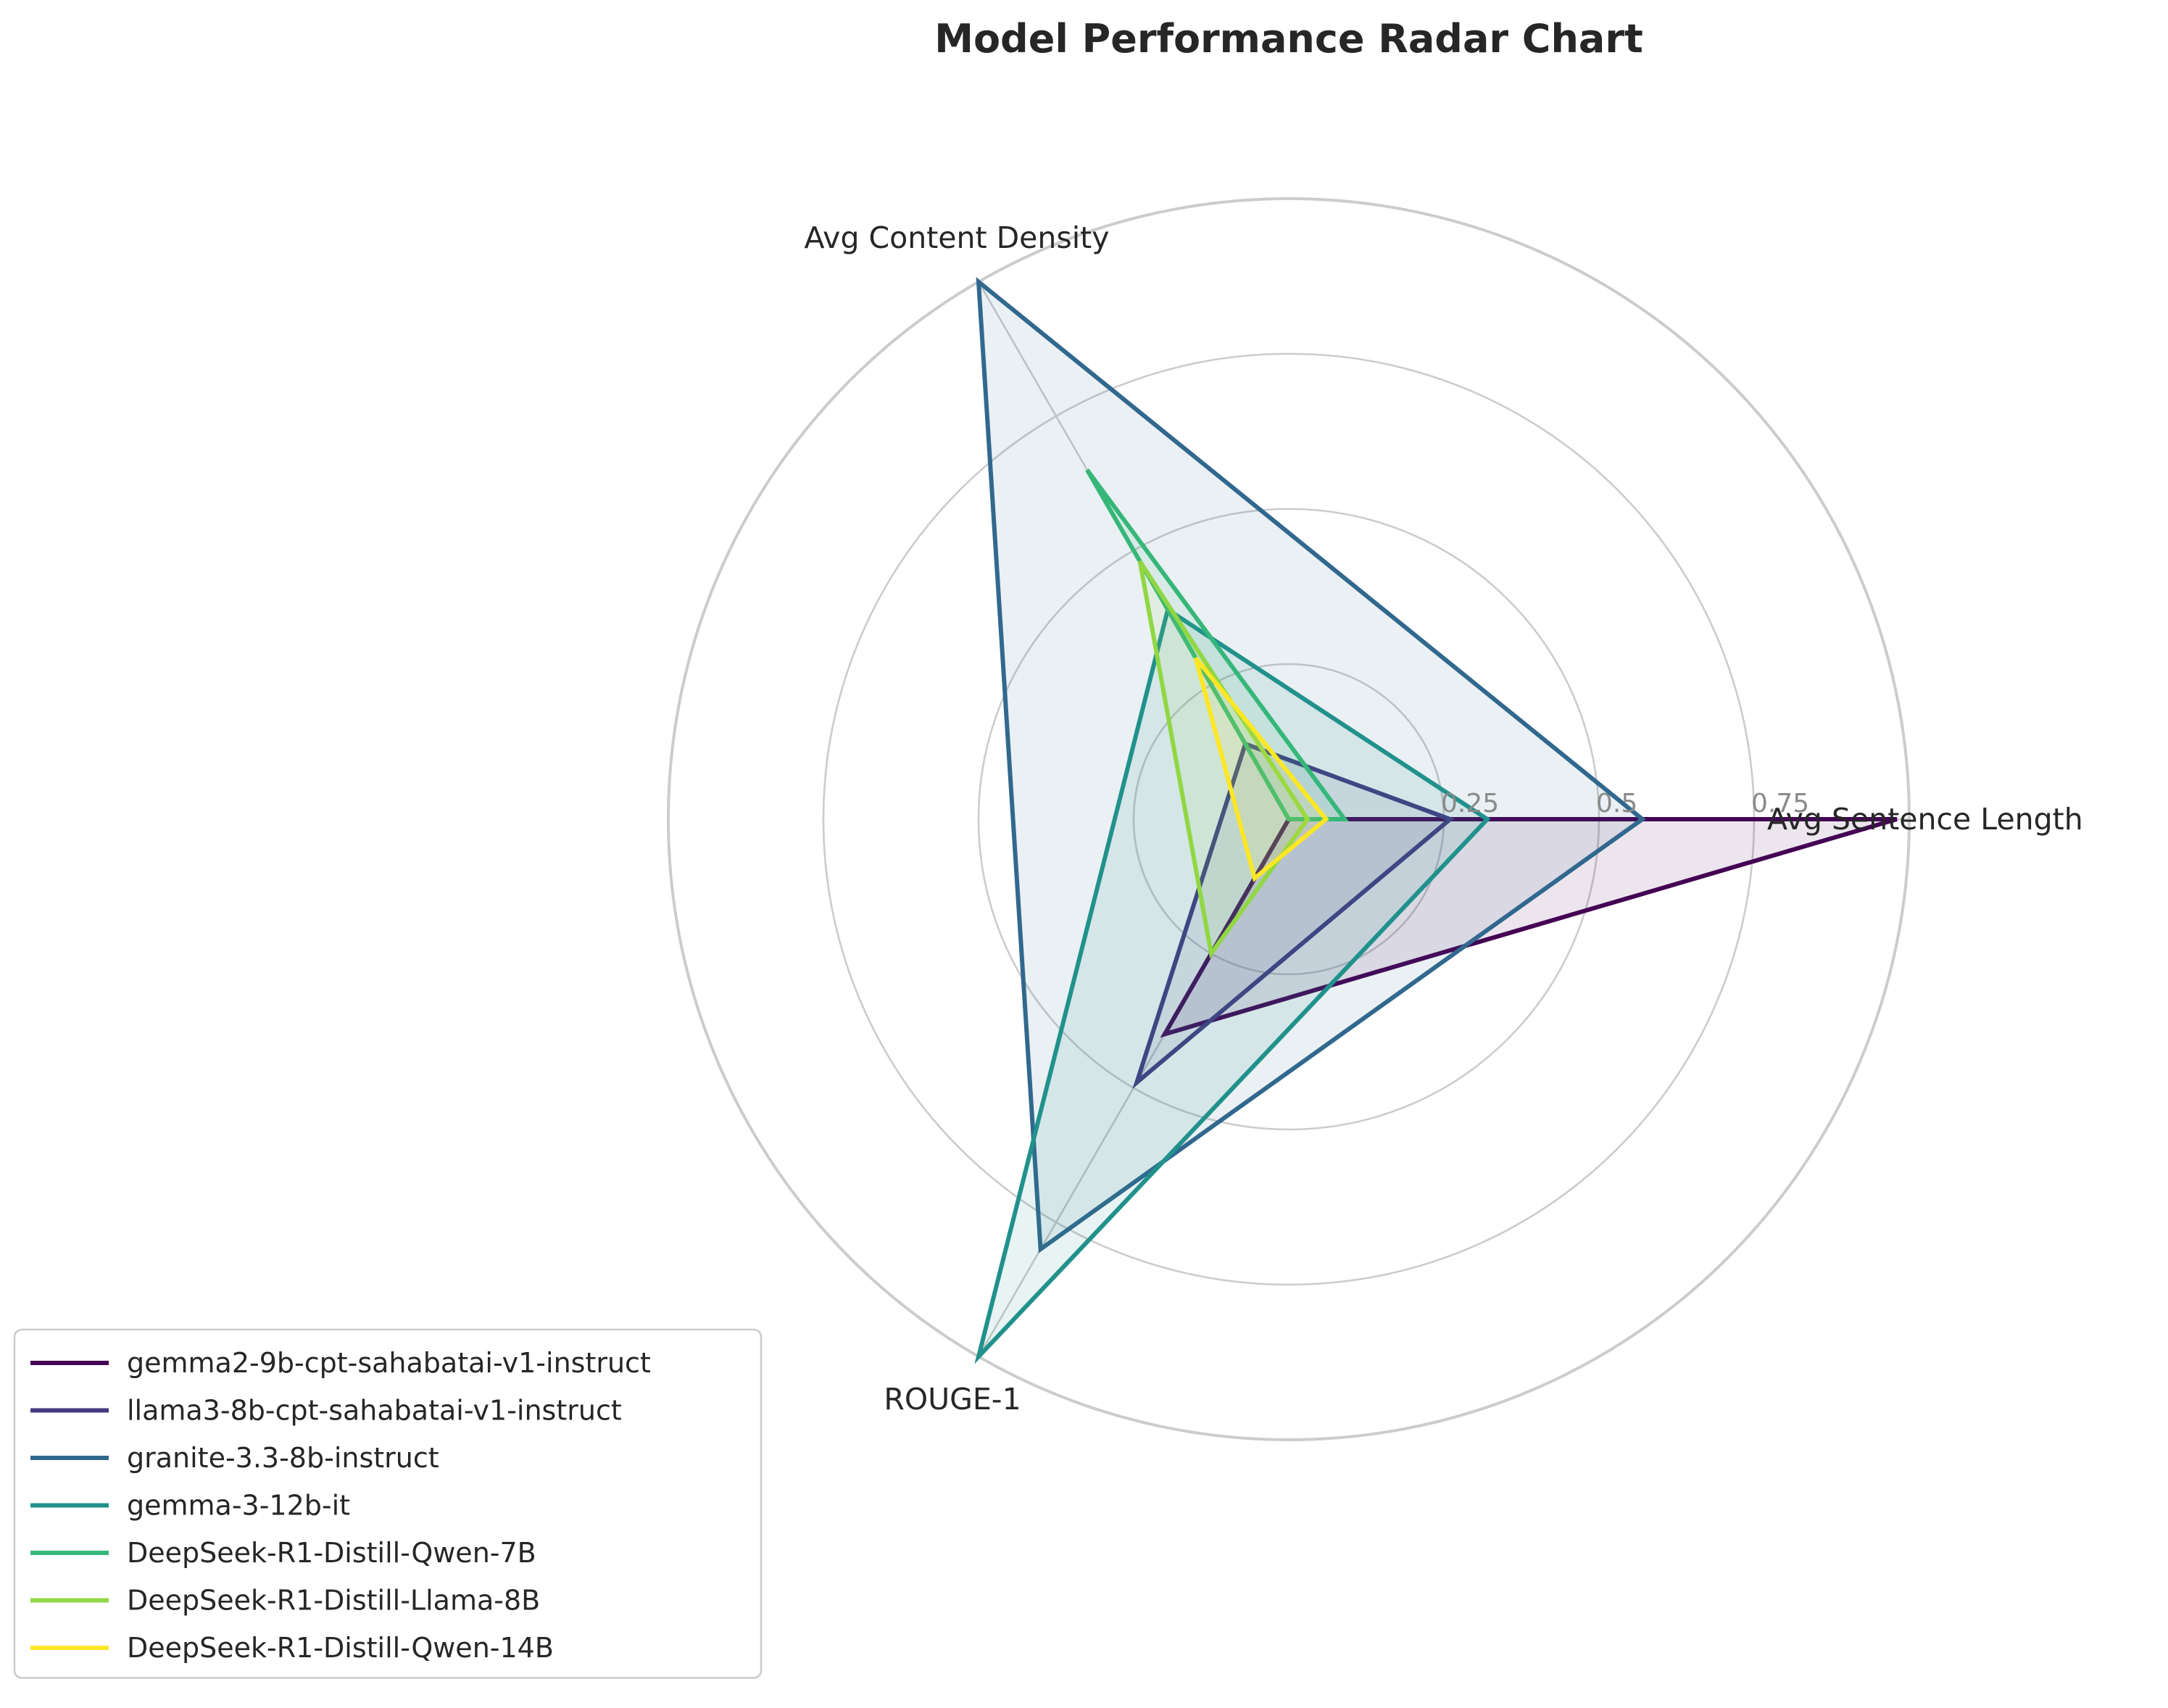 This screenshot has width=2168, height=1708. What do you see at coordinates (374, 1411) in the screenshot?
I see `legend-entry-label: llama3-8b-cpt-sahabatai-v1-instruct` at bounding box center [374, 1411].